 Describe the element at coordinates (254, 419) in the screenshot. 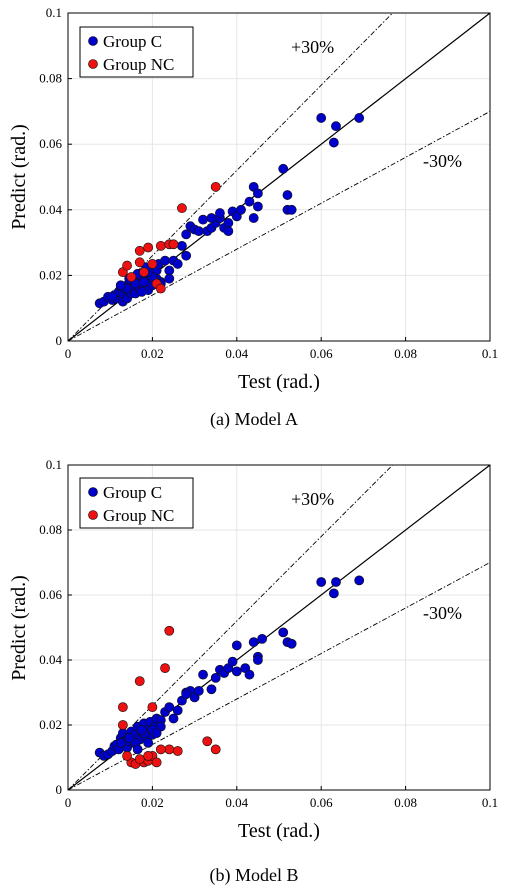

I see `panel-caption: (a) Model A` at that location.